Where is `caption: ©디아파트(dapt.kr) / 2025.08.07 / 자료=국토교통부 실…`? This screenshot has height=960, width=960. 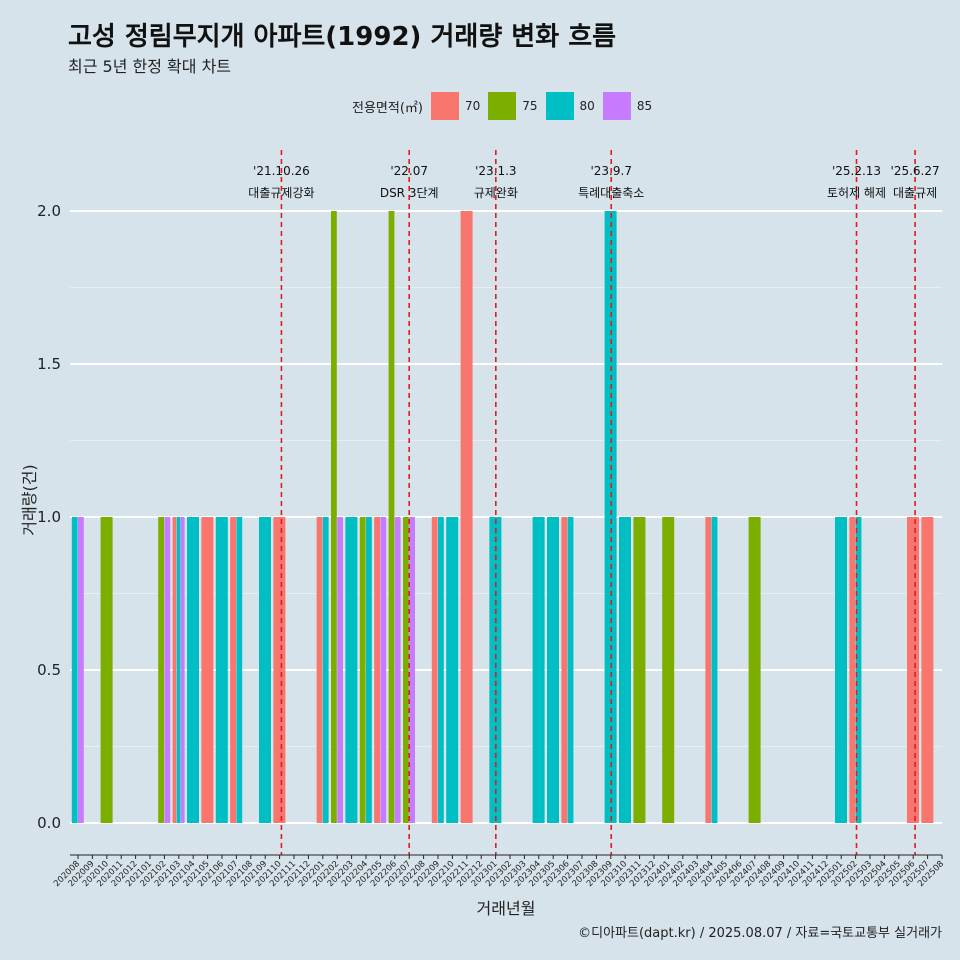
caption: ©디아파트(dapt.kr) / 2025.08.07 / 자료=국토교통부 실… is located at coordinates (760, 933).